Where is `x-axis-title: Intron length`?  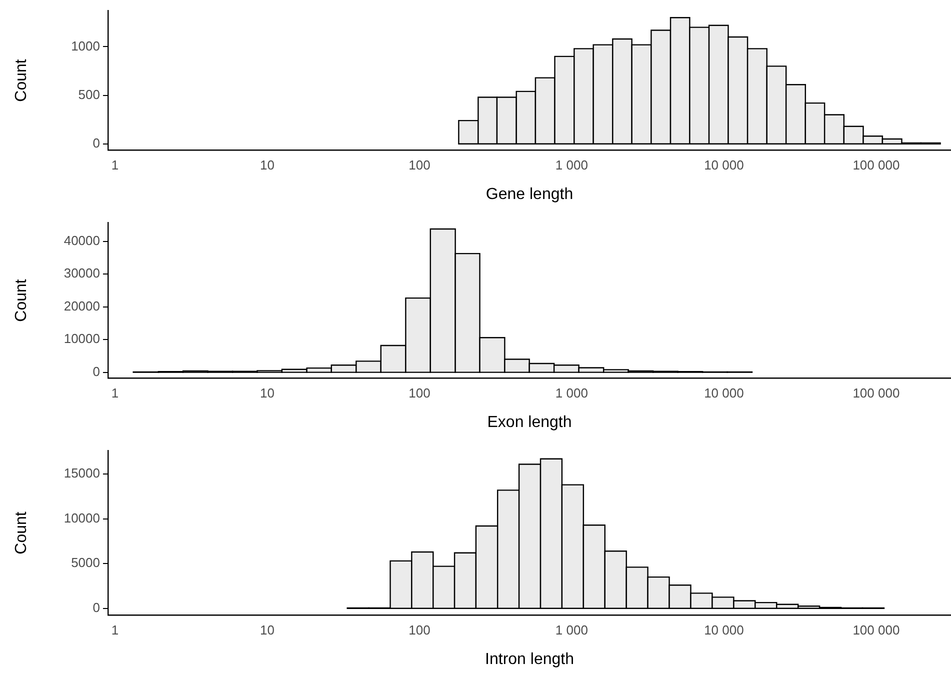 x-axis-title: Intron length is located at coordinates (529, 659).